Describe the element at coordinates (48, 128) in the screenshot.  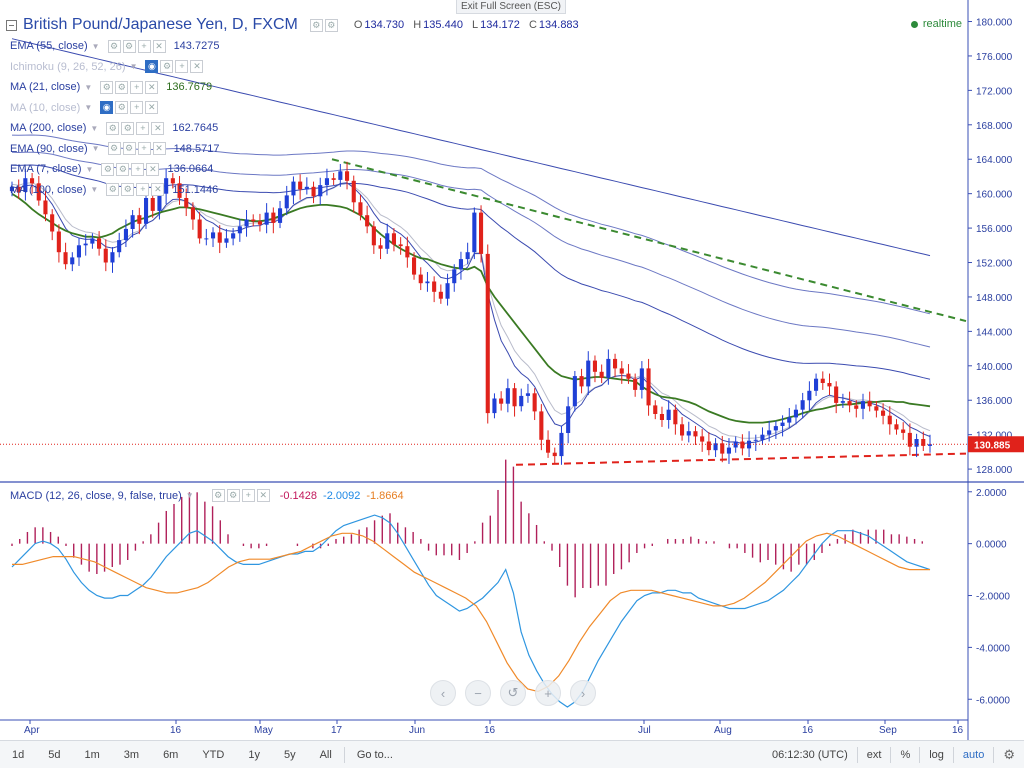
I see `indicator-name: MA (200, close)` at that location.